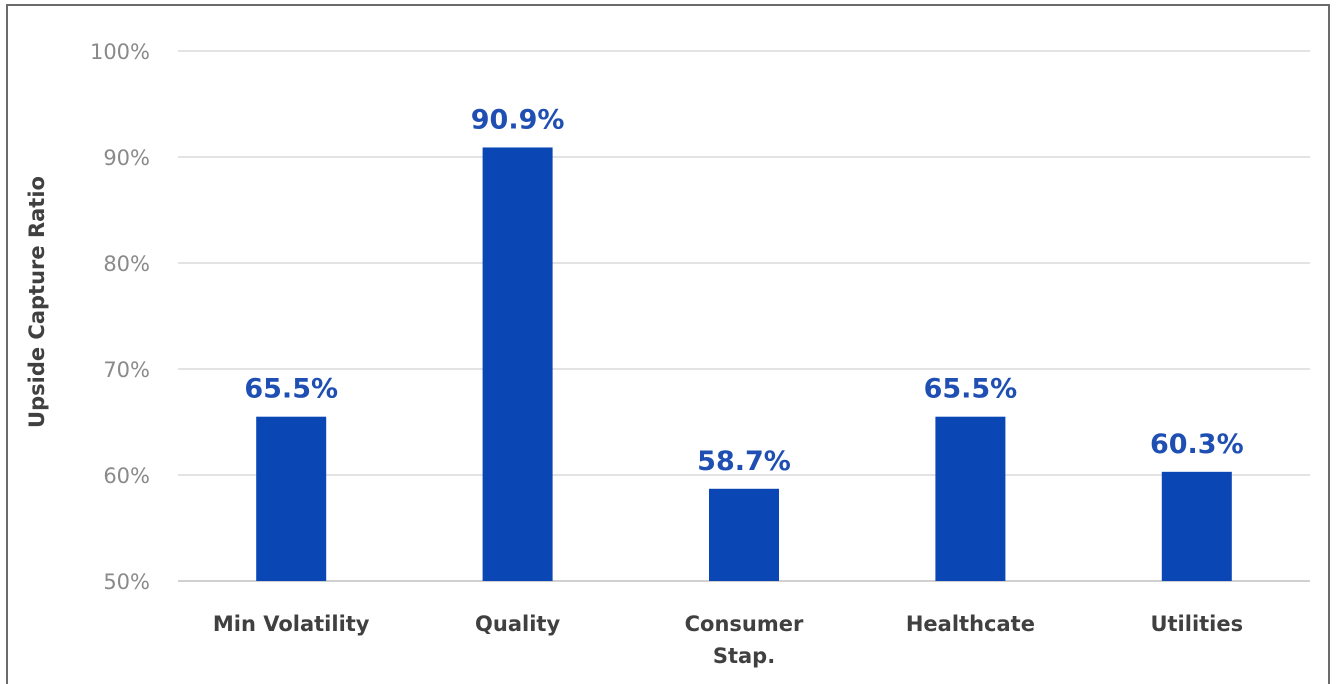 The image size is (1340, 684). Describe the element at coordinates (126, 264) in the screenshot. I see `y-tick-label: 80%` at that location.